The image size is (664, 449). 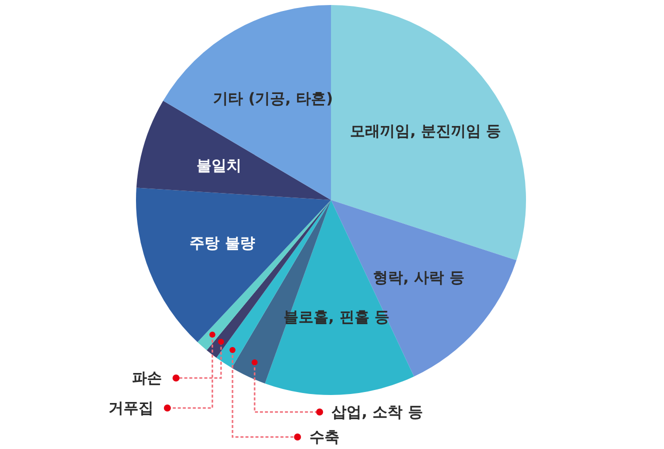 What do you see at coordinates (273, 98) in the screenshot?
I see `slice-label: 기타 (기공, 타혼)` at bounding box center [273, 98].